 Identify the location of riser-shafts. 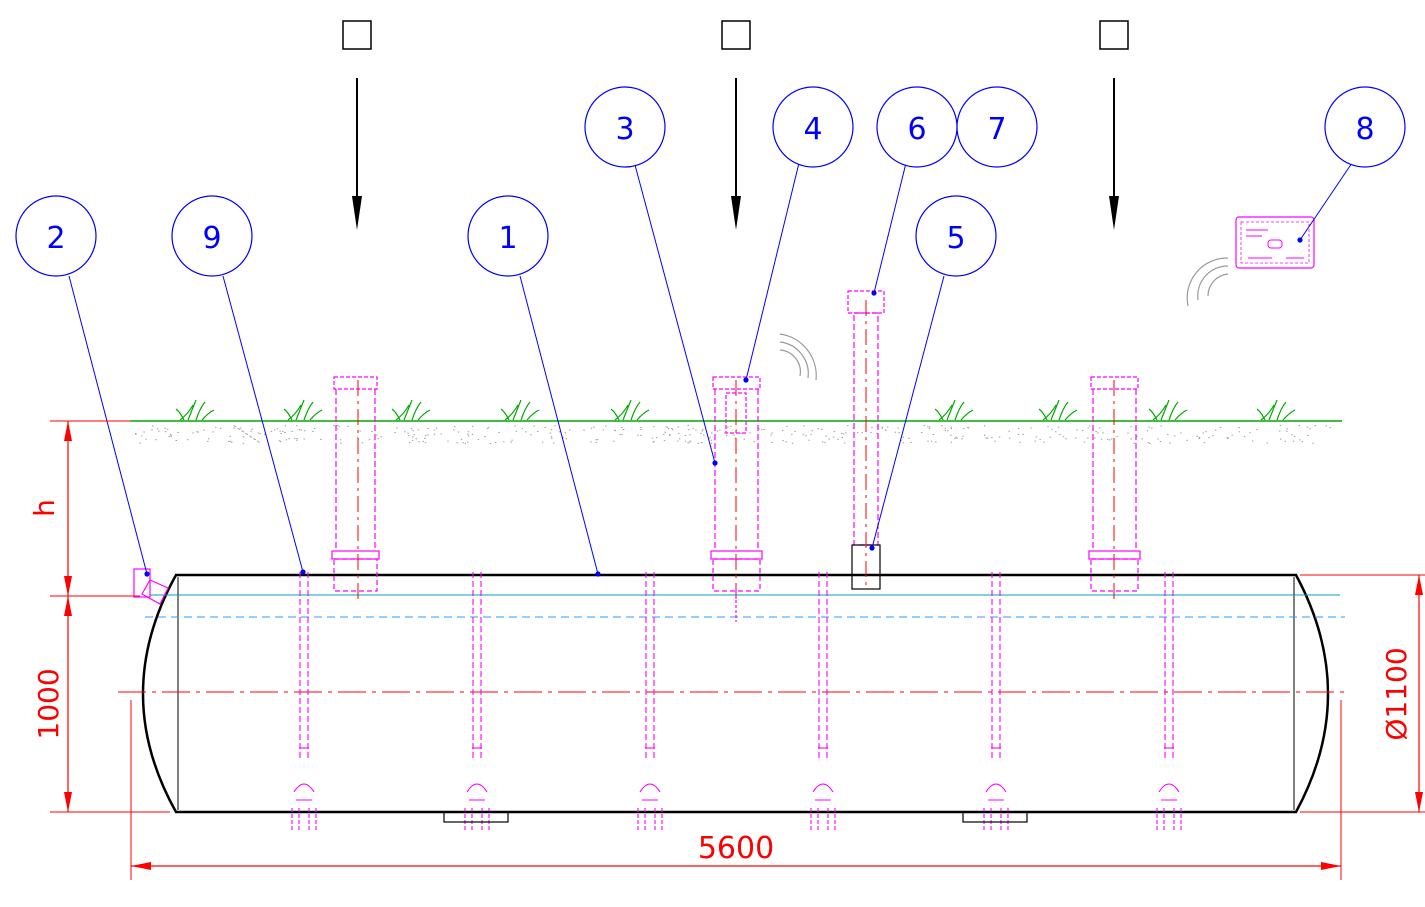
(736, 488).